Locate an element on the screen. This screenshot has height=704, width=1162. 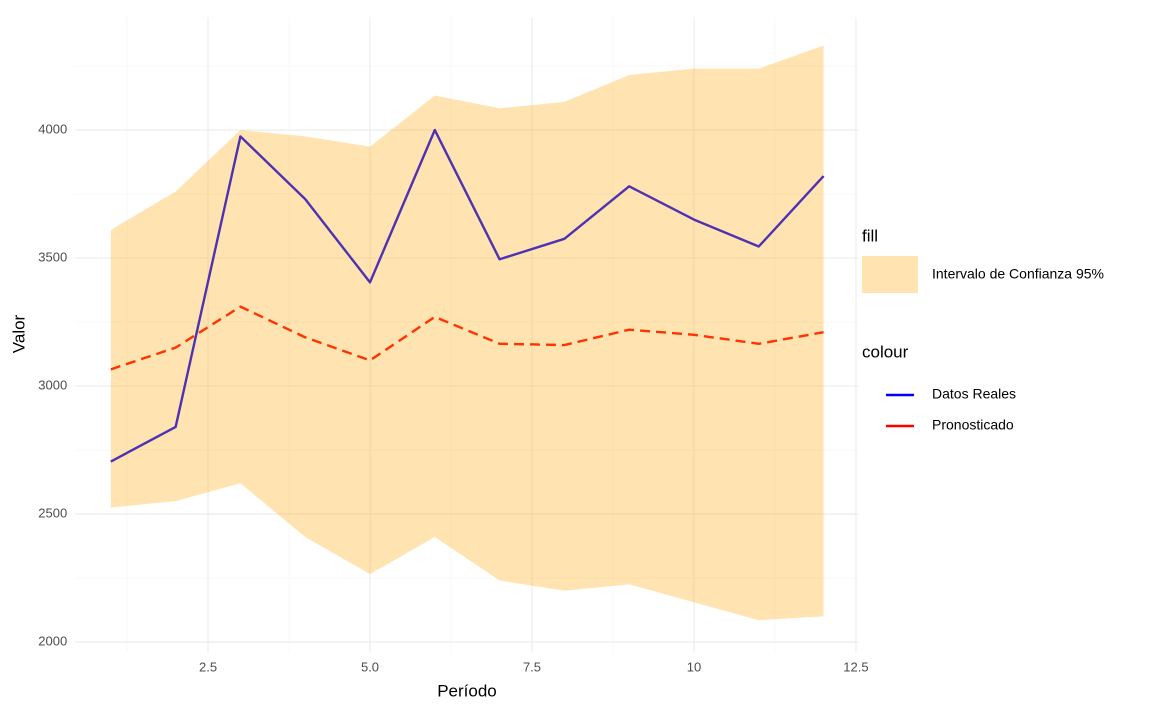
legend-title: colour is located at coordinates (885, 351).